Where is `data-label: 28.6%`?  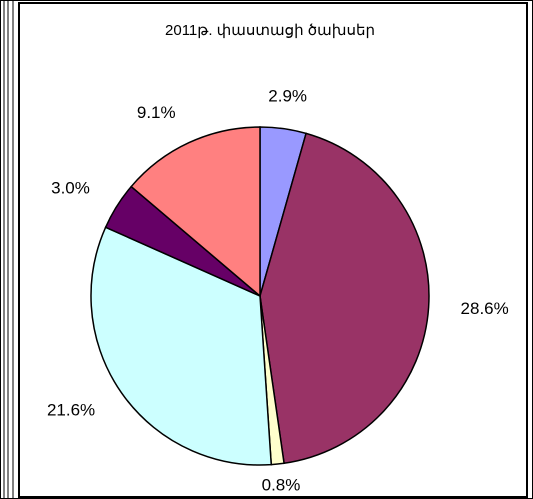
data-label: 28.6% is located at coordinates (485, 308).